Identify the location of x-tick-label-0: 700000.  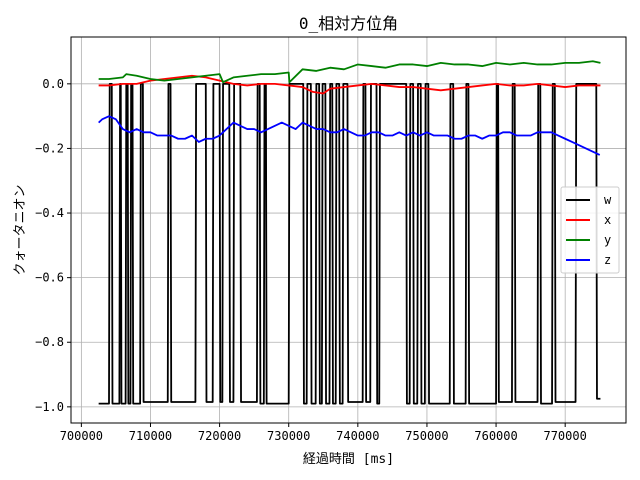
(81, 436).